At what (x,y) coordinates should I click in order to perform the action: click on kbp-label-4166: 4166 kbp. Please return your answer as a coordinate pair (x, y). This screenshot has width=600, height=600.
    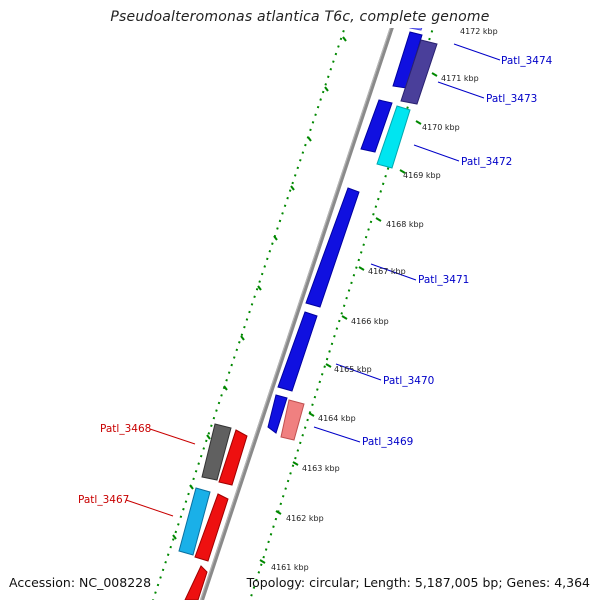
    Looking at the image, I should click on (370, 321).